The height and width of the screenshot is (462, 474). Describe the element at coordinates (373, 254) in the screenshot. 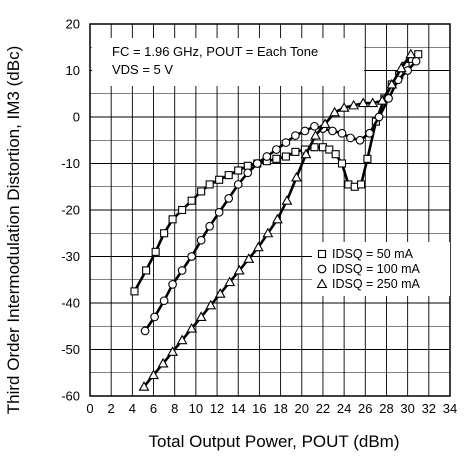

I see `legend-label-50ma: IDSQ = 50 mA` at that location.